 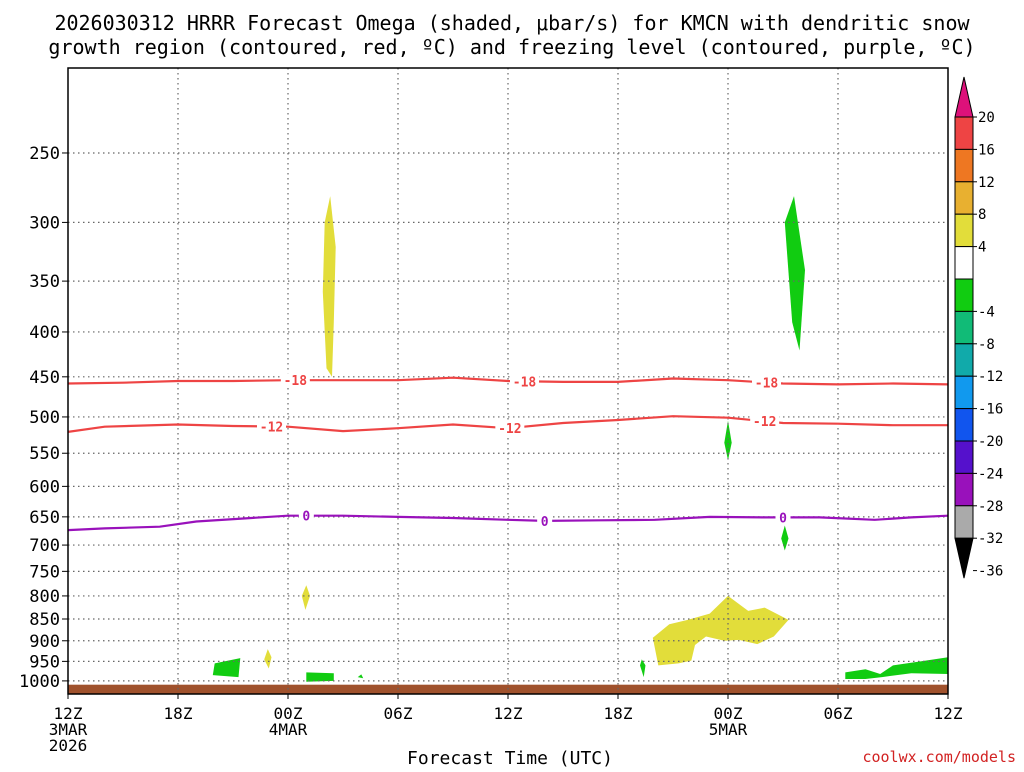 What do you see at coordinates (44, 418) in the screenshot?
I see `y-tick-label: 500` at bounding box center [44, 418].